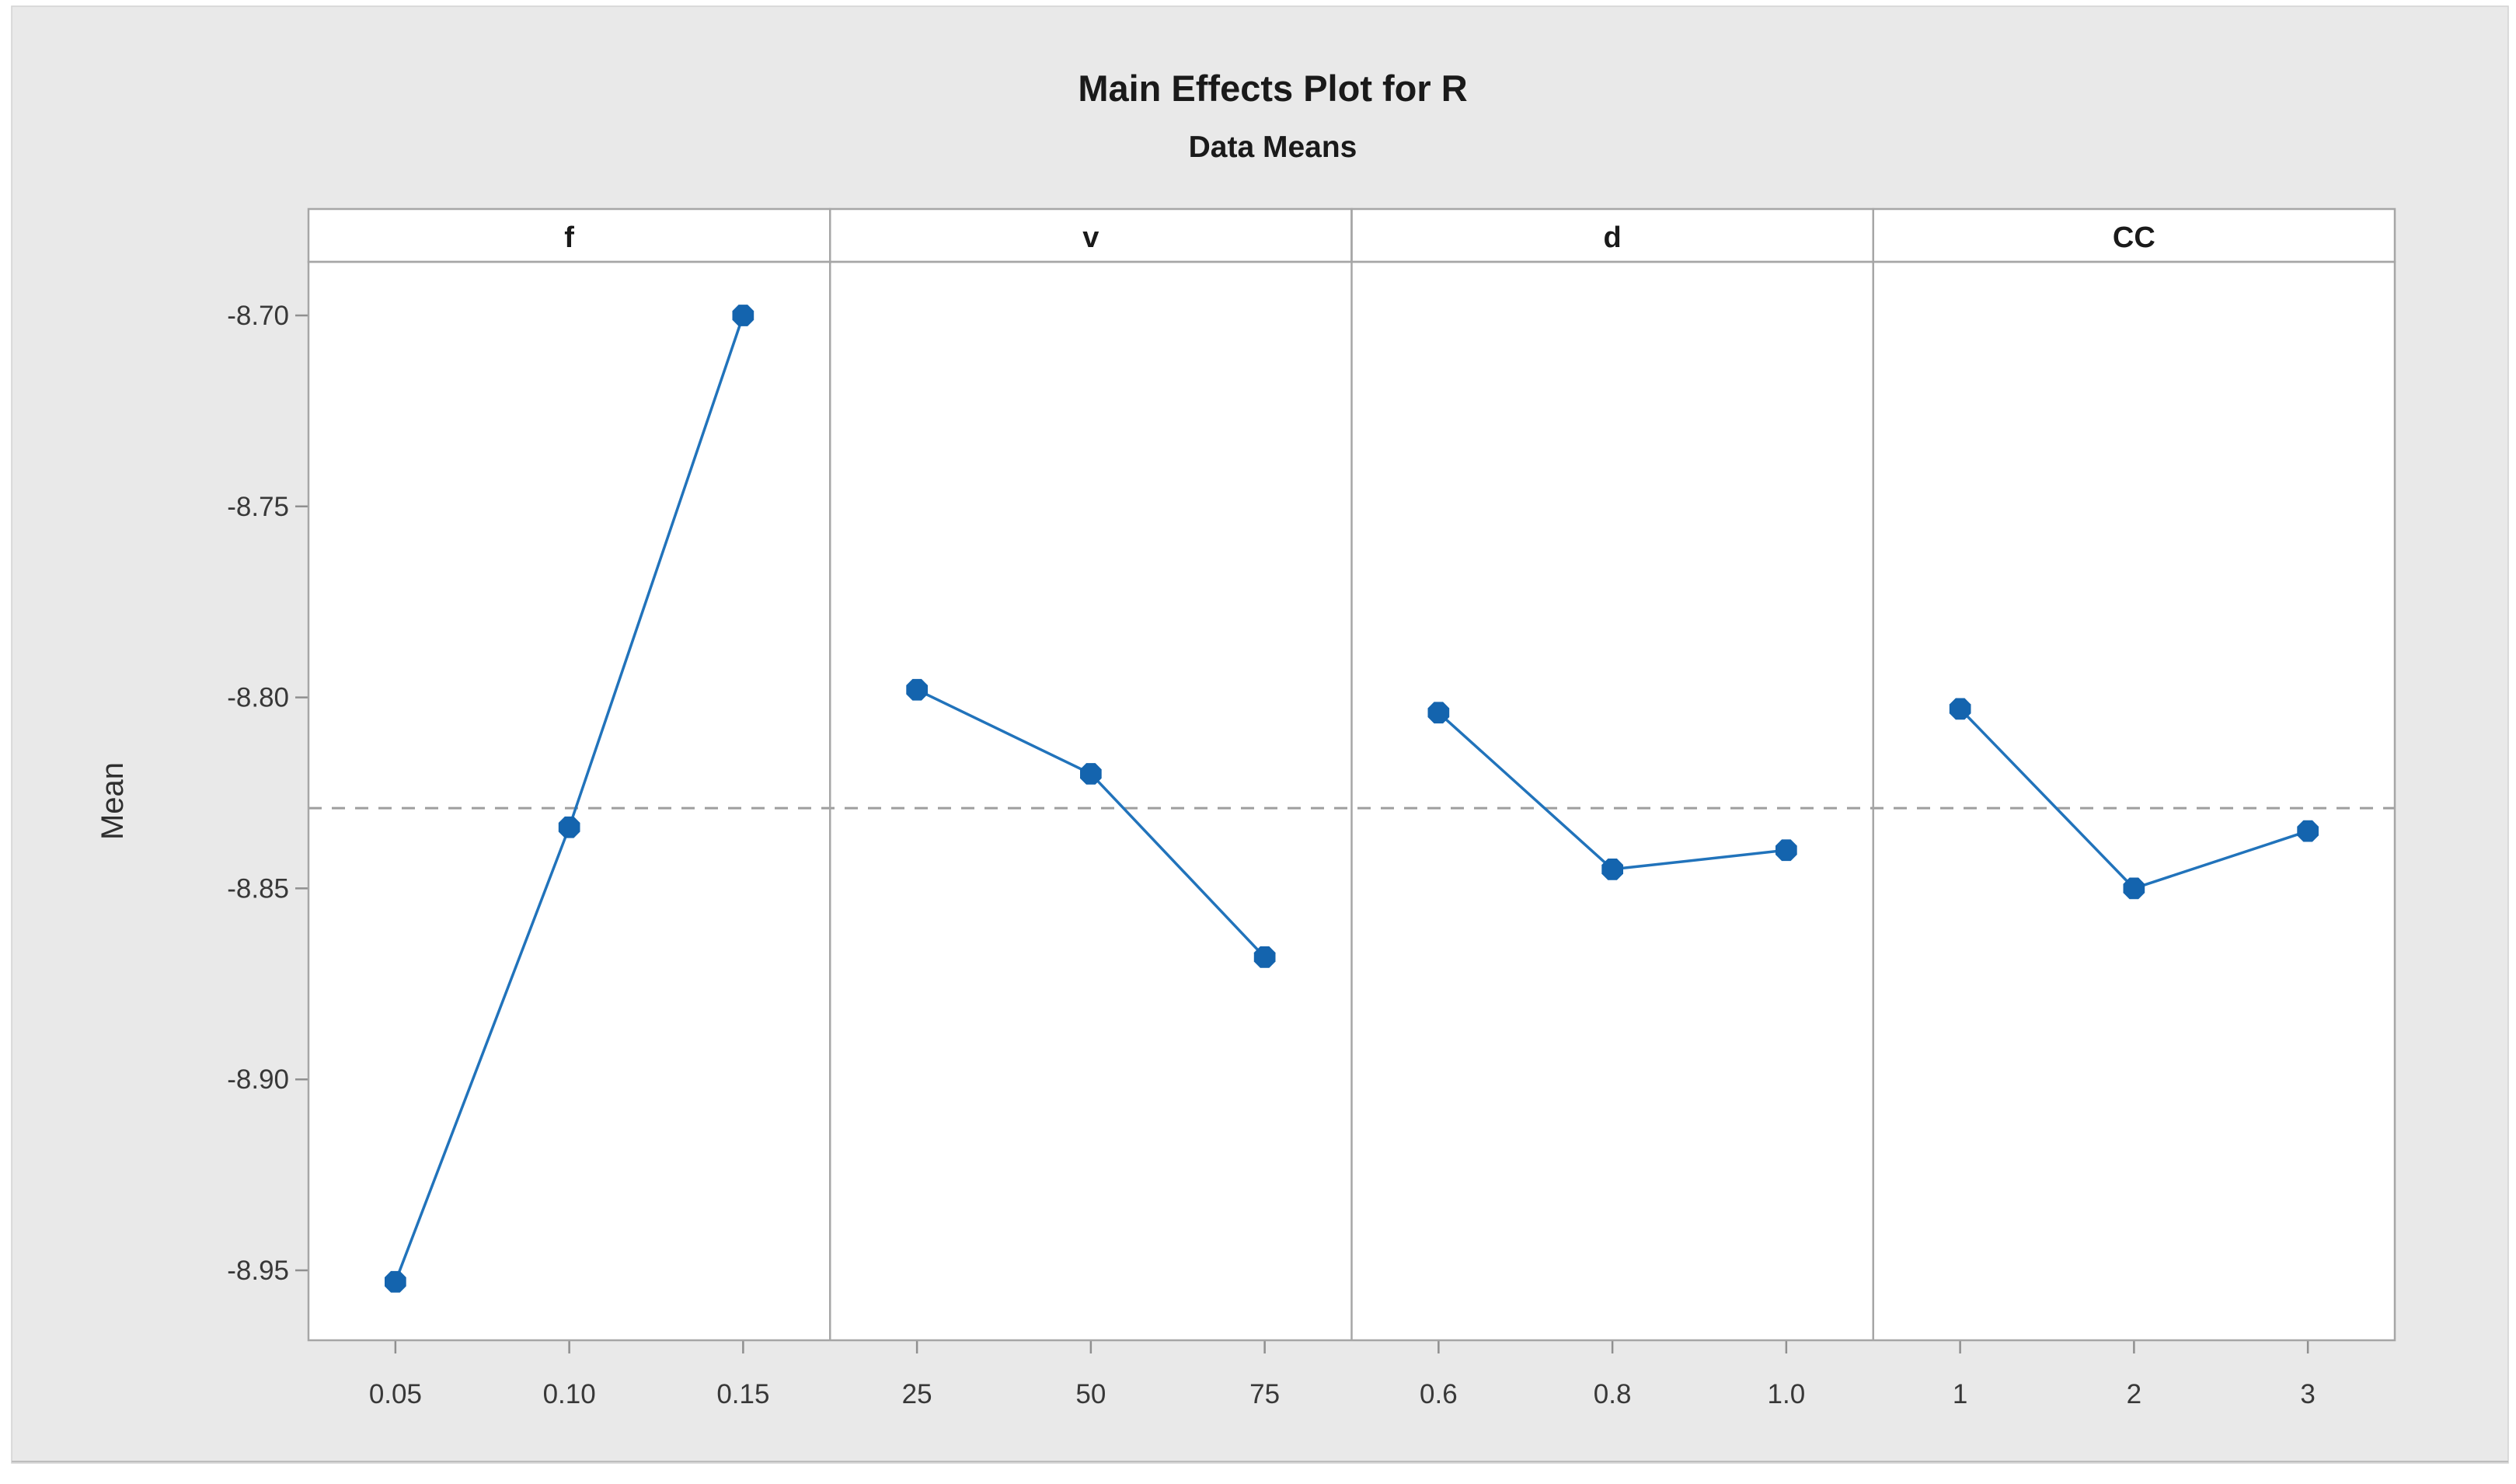 This screenshot has height=1484, width=2516. I want to click on data-point-f-0.05, so click(395, 1281).